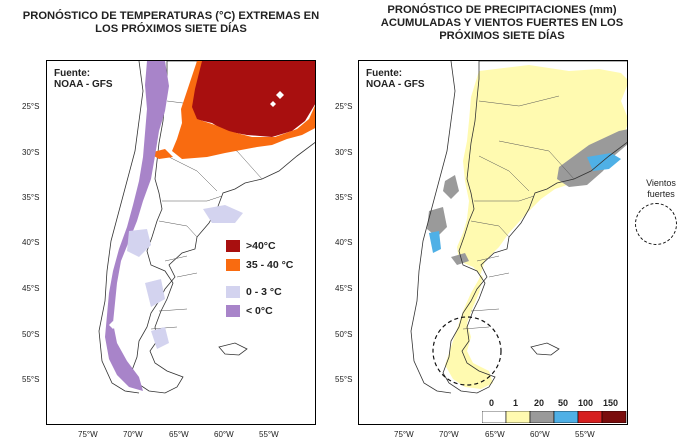 Image resolution: width=691 pixels, height=444 pixels. I want to click on precip-20-50-region-d, so click(460, 259).